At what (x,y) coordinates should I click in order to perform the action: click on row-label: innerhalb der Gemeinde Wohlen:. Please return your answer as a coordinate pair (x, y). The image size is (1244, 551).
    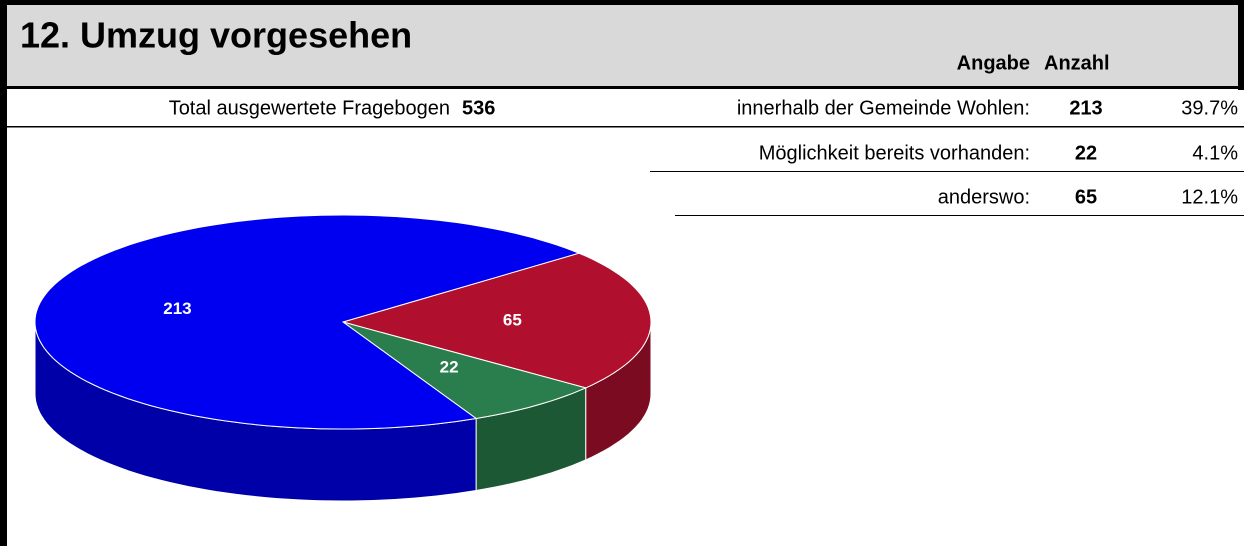
    Looking at the image, I should click on (883, 108).